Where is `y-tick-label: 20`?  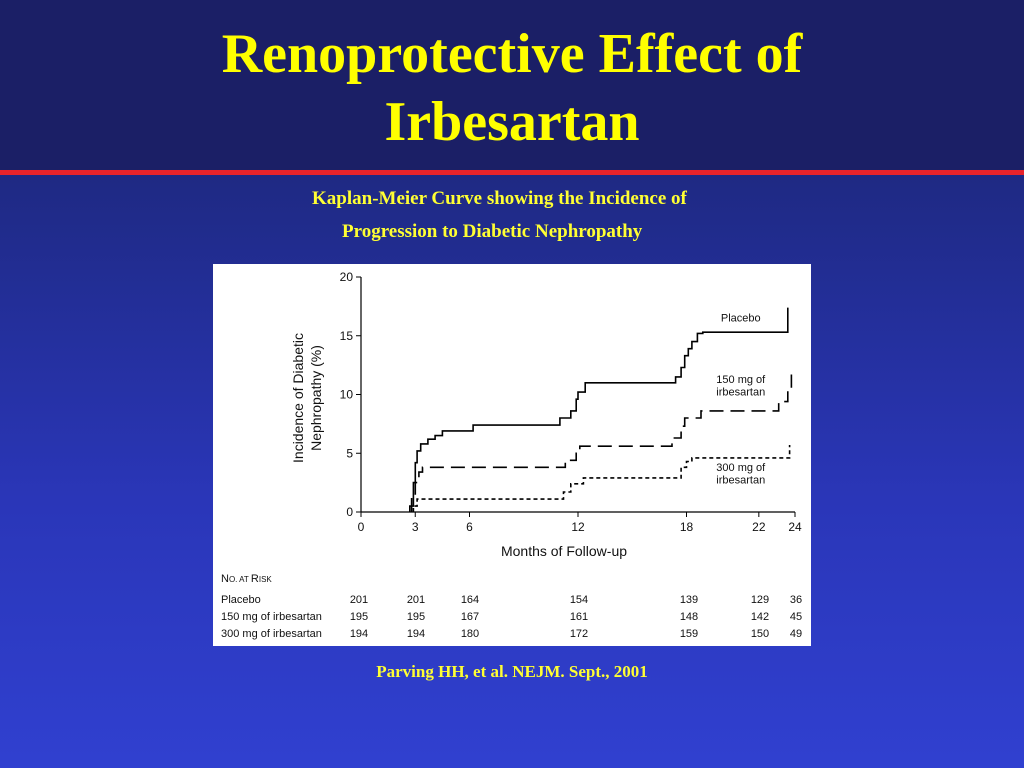
y-tick-label: 20 is located at coordinates (347, 277).